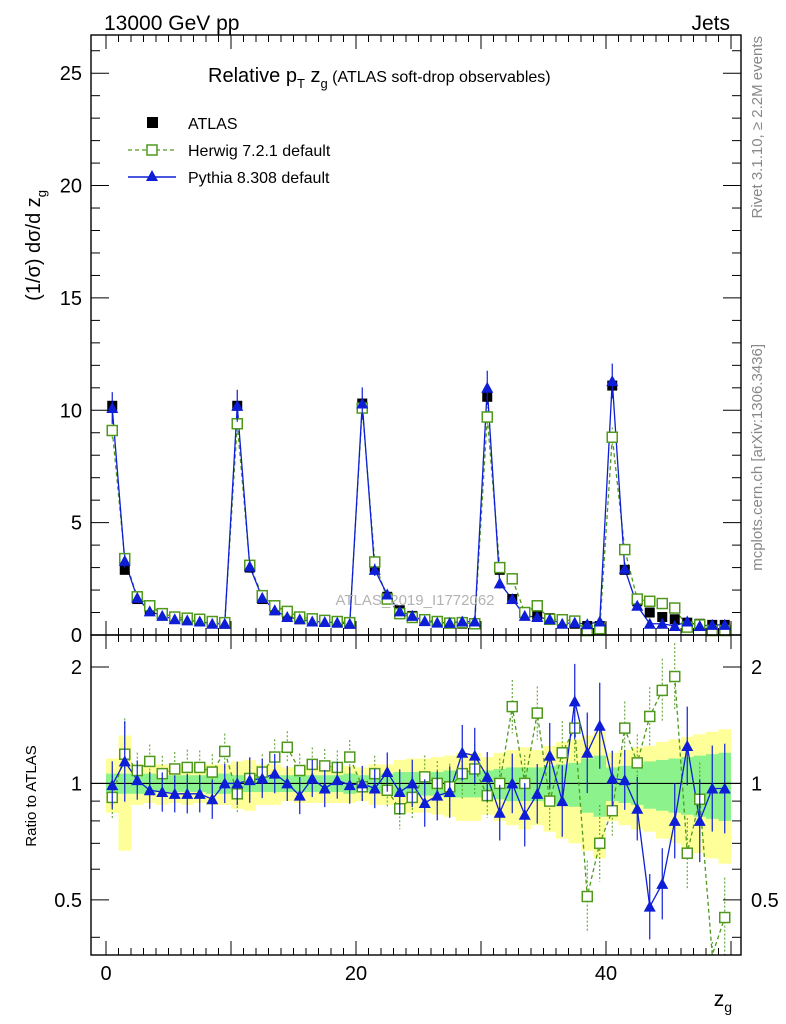  I want to click on band-inner, so click(649, 785).